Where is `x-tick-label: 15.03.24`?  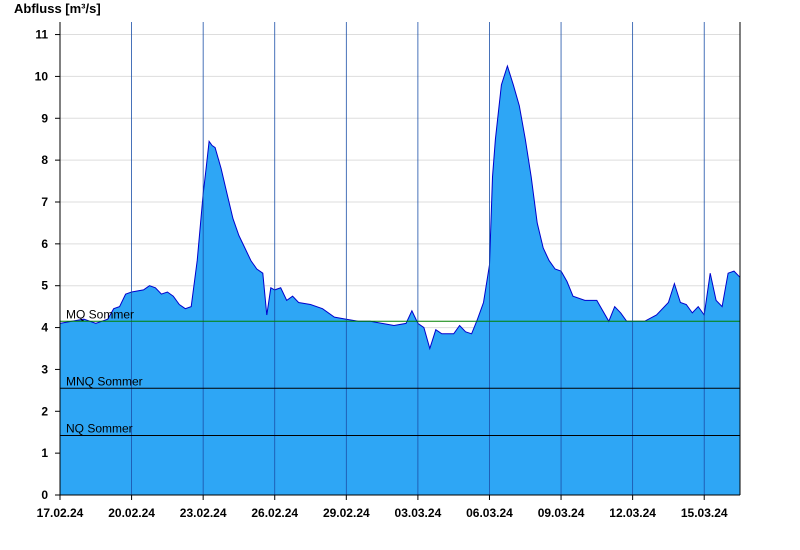 x-tick-label: 15.03.24 is located at coordinates (704, 513).